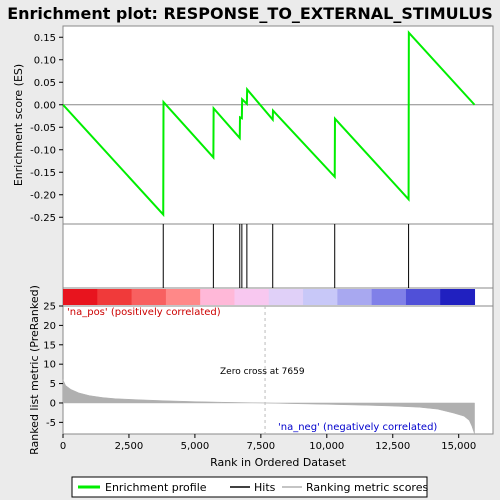 This screenshot has width=500, height=500. What do you see at coordinates (63, 446) in the screenshot?
I see `x-tick-label-0: 0` at bounding box center [63, 446].